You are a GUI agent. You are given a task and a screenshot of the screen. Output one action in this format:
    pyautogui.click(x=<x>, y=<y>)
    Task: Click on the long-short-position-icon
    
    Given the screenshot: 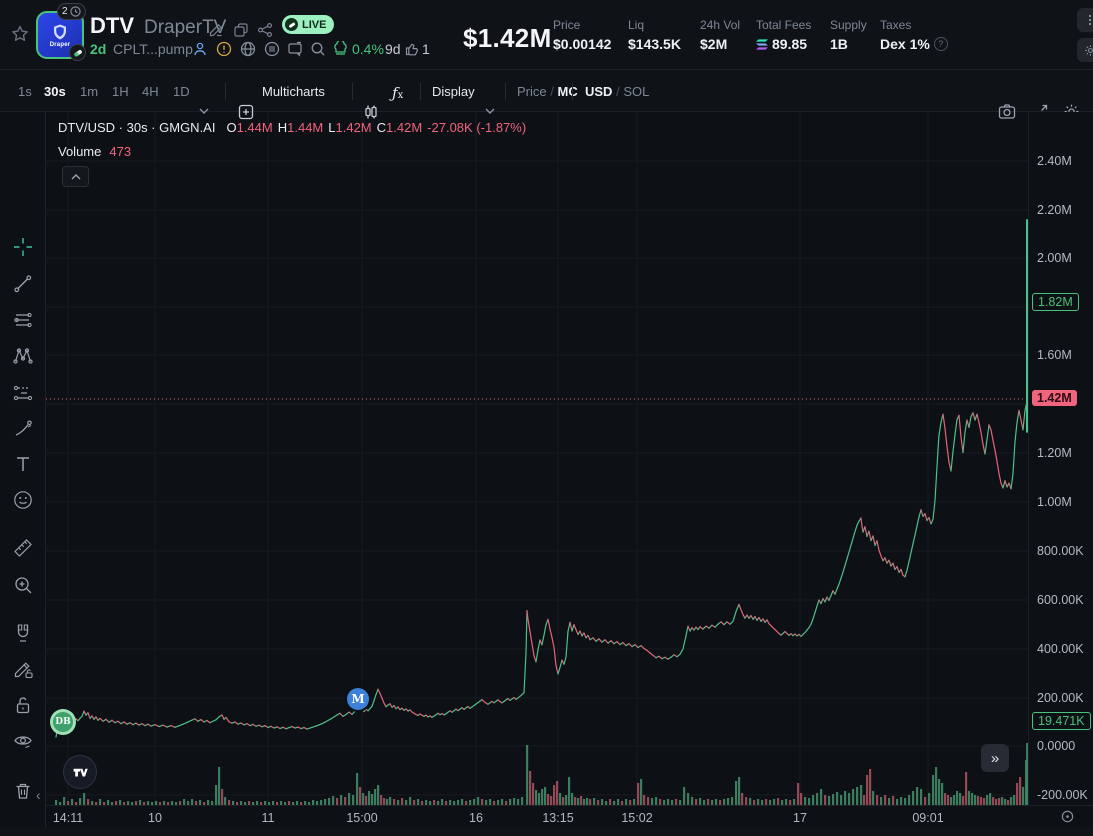 What is the action you would take?
    pyautogui.click(x=23, y=393)
    